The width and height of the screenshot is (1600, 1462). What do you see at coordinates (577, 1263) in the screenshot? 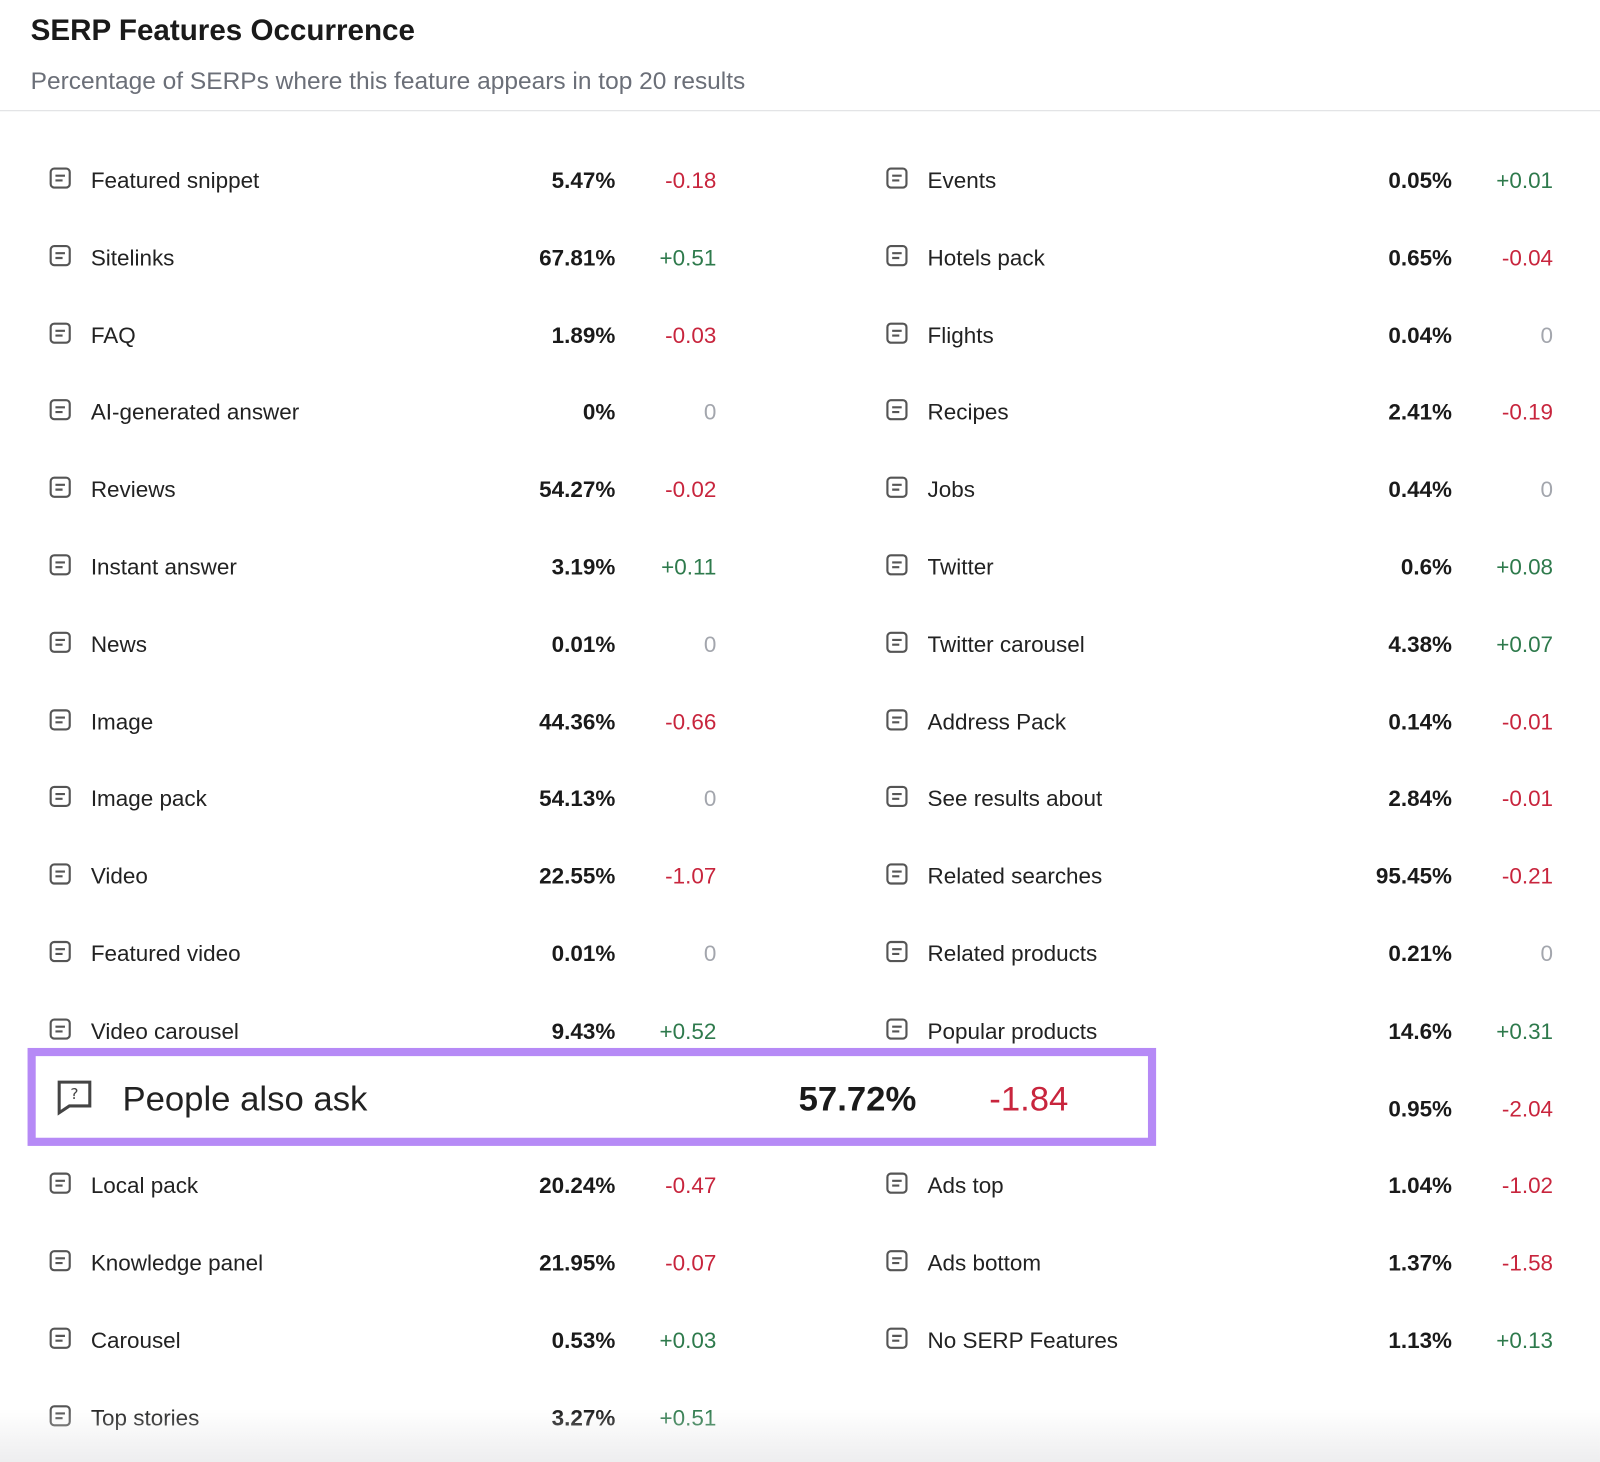
I see `feature-share: 21.95%` at bounding box center [577, 1263].